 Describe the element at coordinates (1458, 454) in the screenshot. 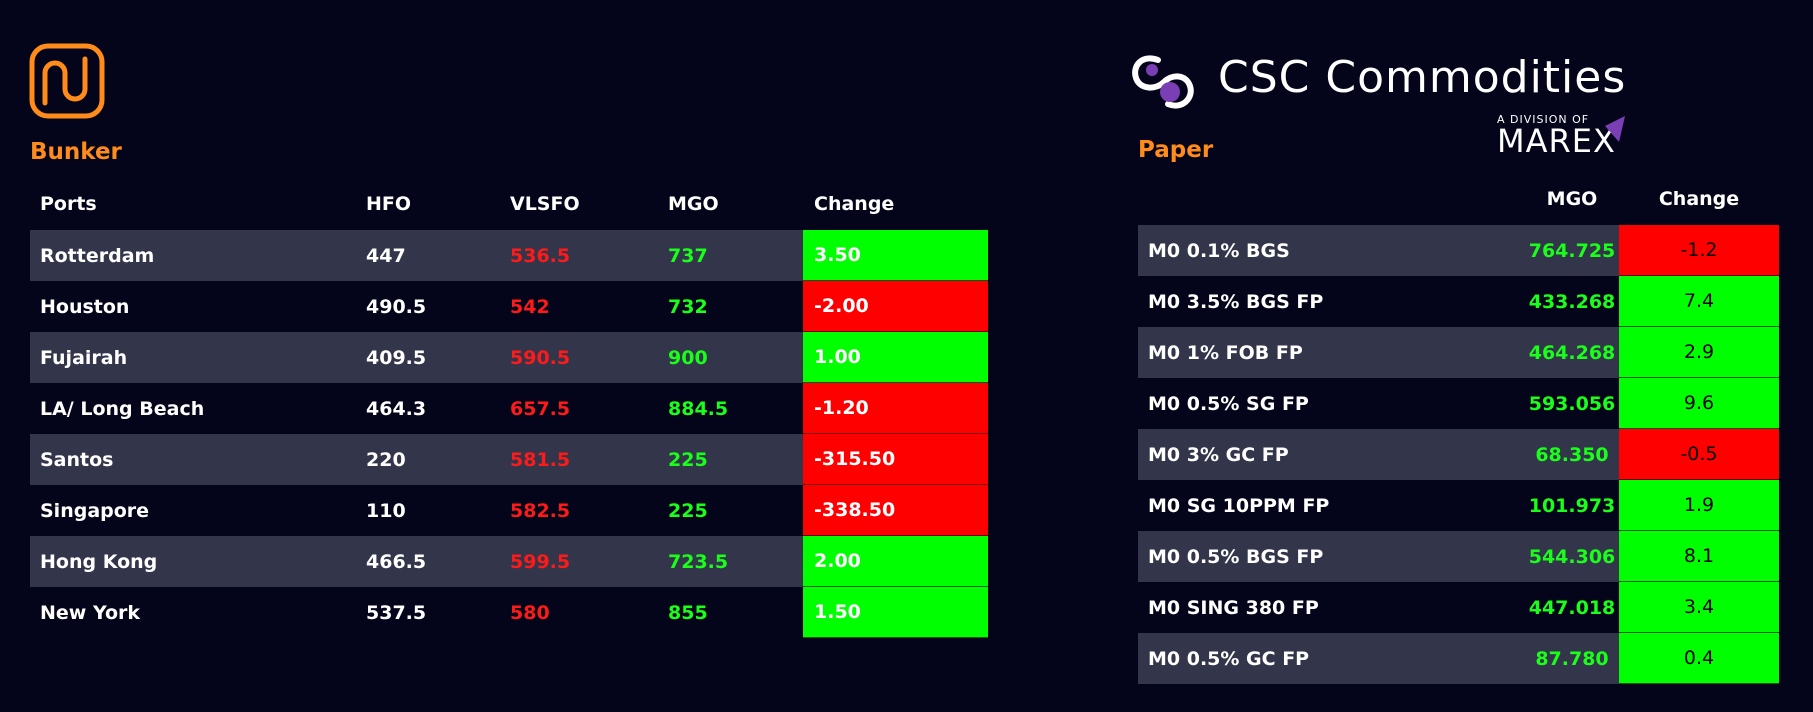

I see `table-row: M0 3% GC FP 68.350 -0.5` at that location.